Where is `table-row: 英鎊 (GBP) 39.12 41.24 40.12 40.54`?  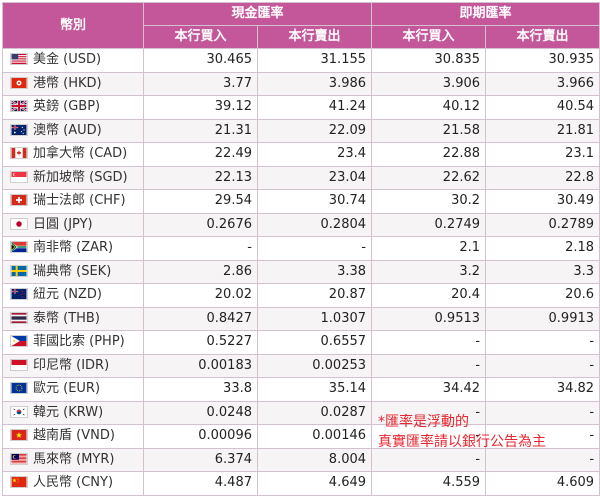 table-row: 英鎊 (GBP) 39.12 41.24 40.12 40.54 is located at coordinates (301, 107).